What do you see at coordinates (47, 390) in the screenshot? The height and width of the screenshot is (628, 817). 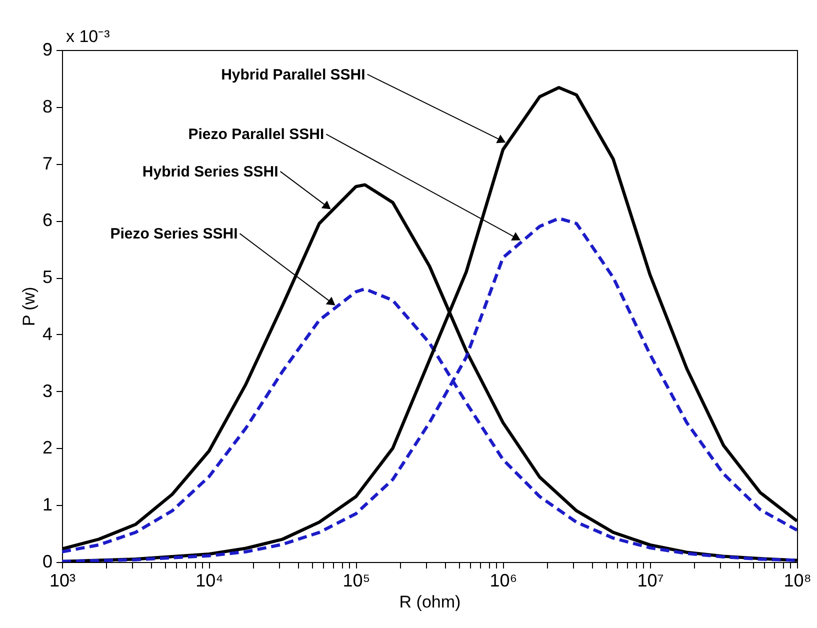 I see `y-tick-label: 3` at bounding box center [47, 390].